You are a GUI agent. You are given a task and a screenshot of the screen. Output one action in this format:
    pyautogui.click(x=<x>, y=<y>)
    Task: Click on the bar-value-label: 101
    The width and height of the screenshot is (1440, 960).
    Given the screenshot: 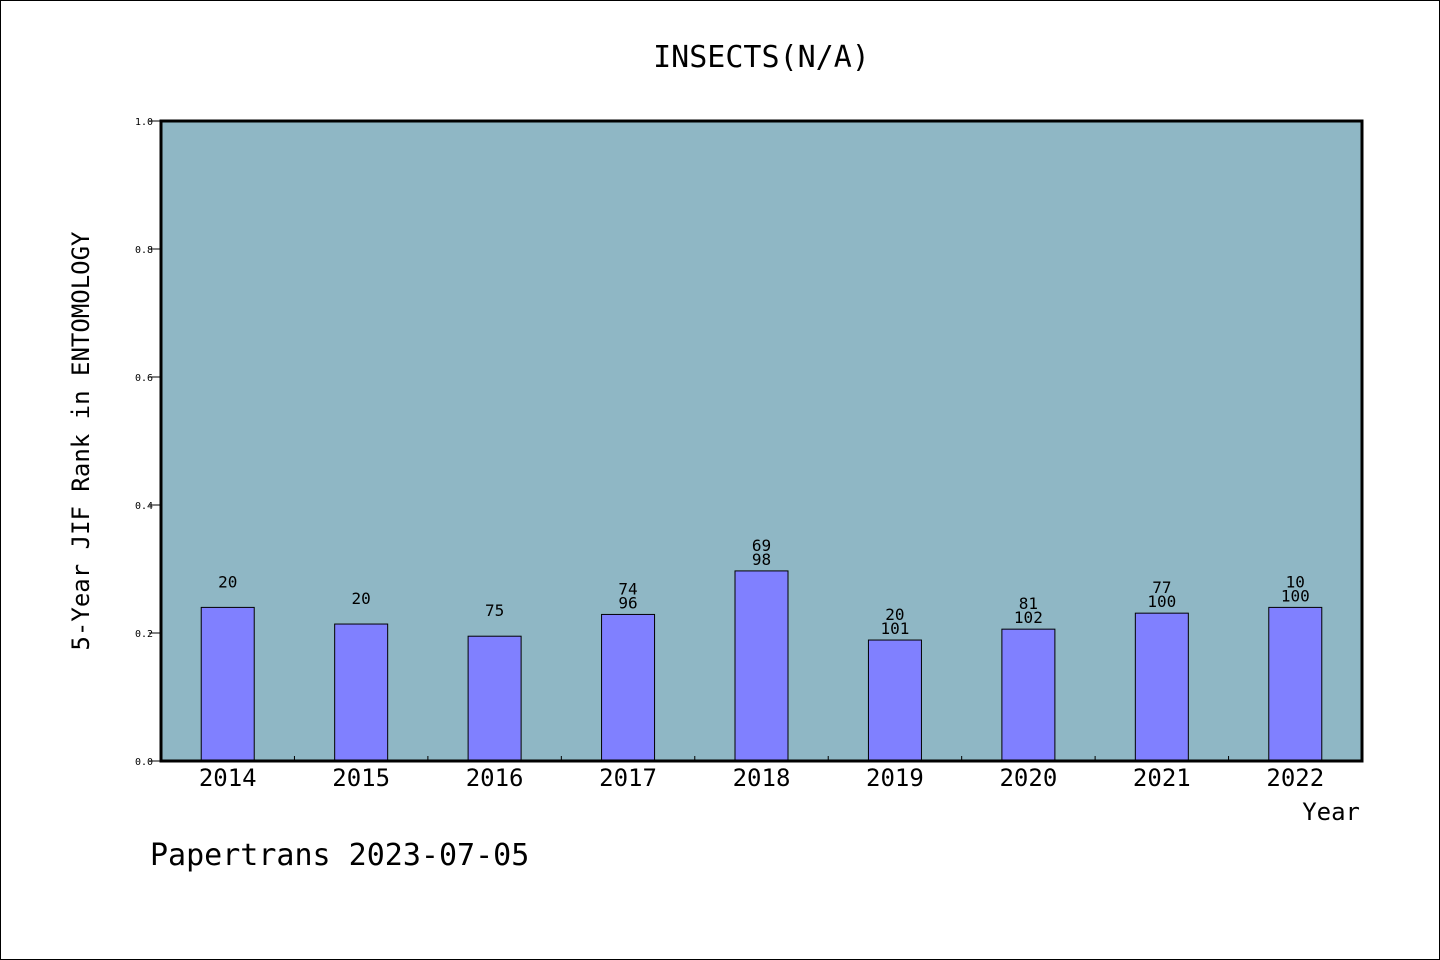 What is the action you would take?
    pyautogui.click(x=894, y=628)
    